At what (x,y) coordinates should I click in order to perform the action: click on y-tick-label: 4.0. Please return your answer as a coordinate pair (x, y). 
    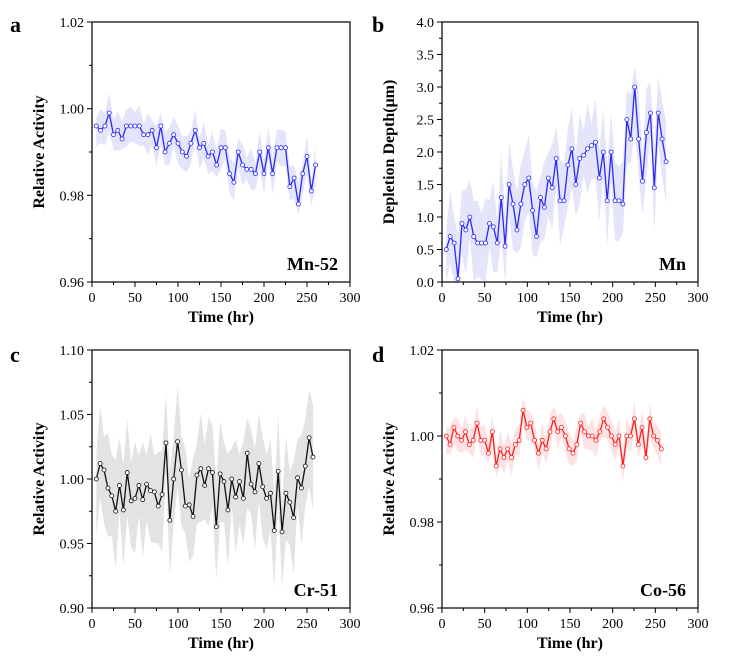
    Looking at the image, I should click on (426, 23).